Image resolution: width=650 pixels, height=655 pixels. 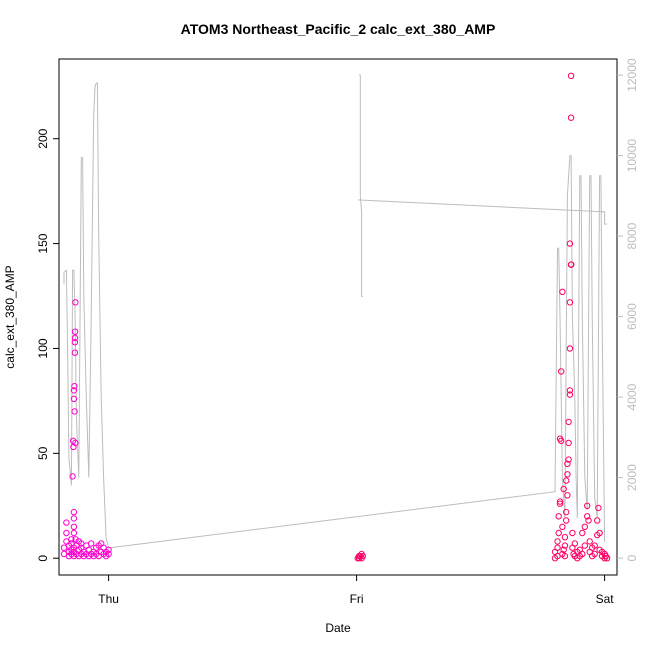 I want to click on x-tick-label: Sat, so click(x=605, y=599).